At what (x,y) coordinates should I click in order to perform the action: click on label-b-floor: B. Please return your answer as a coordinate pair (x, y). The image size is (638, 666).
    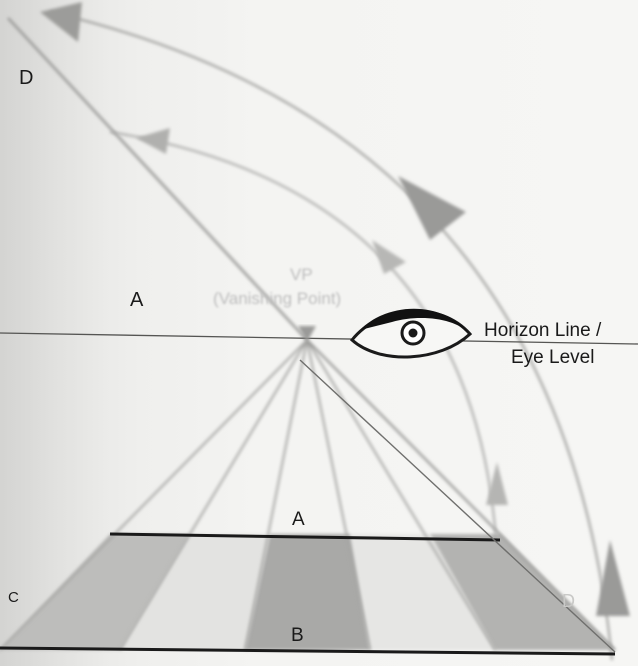
    Looking at the image, I should click on (297, 635).